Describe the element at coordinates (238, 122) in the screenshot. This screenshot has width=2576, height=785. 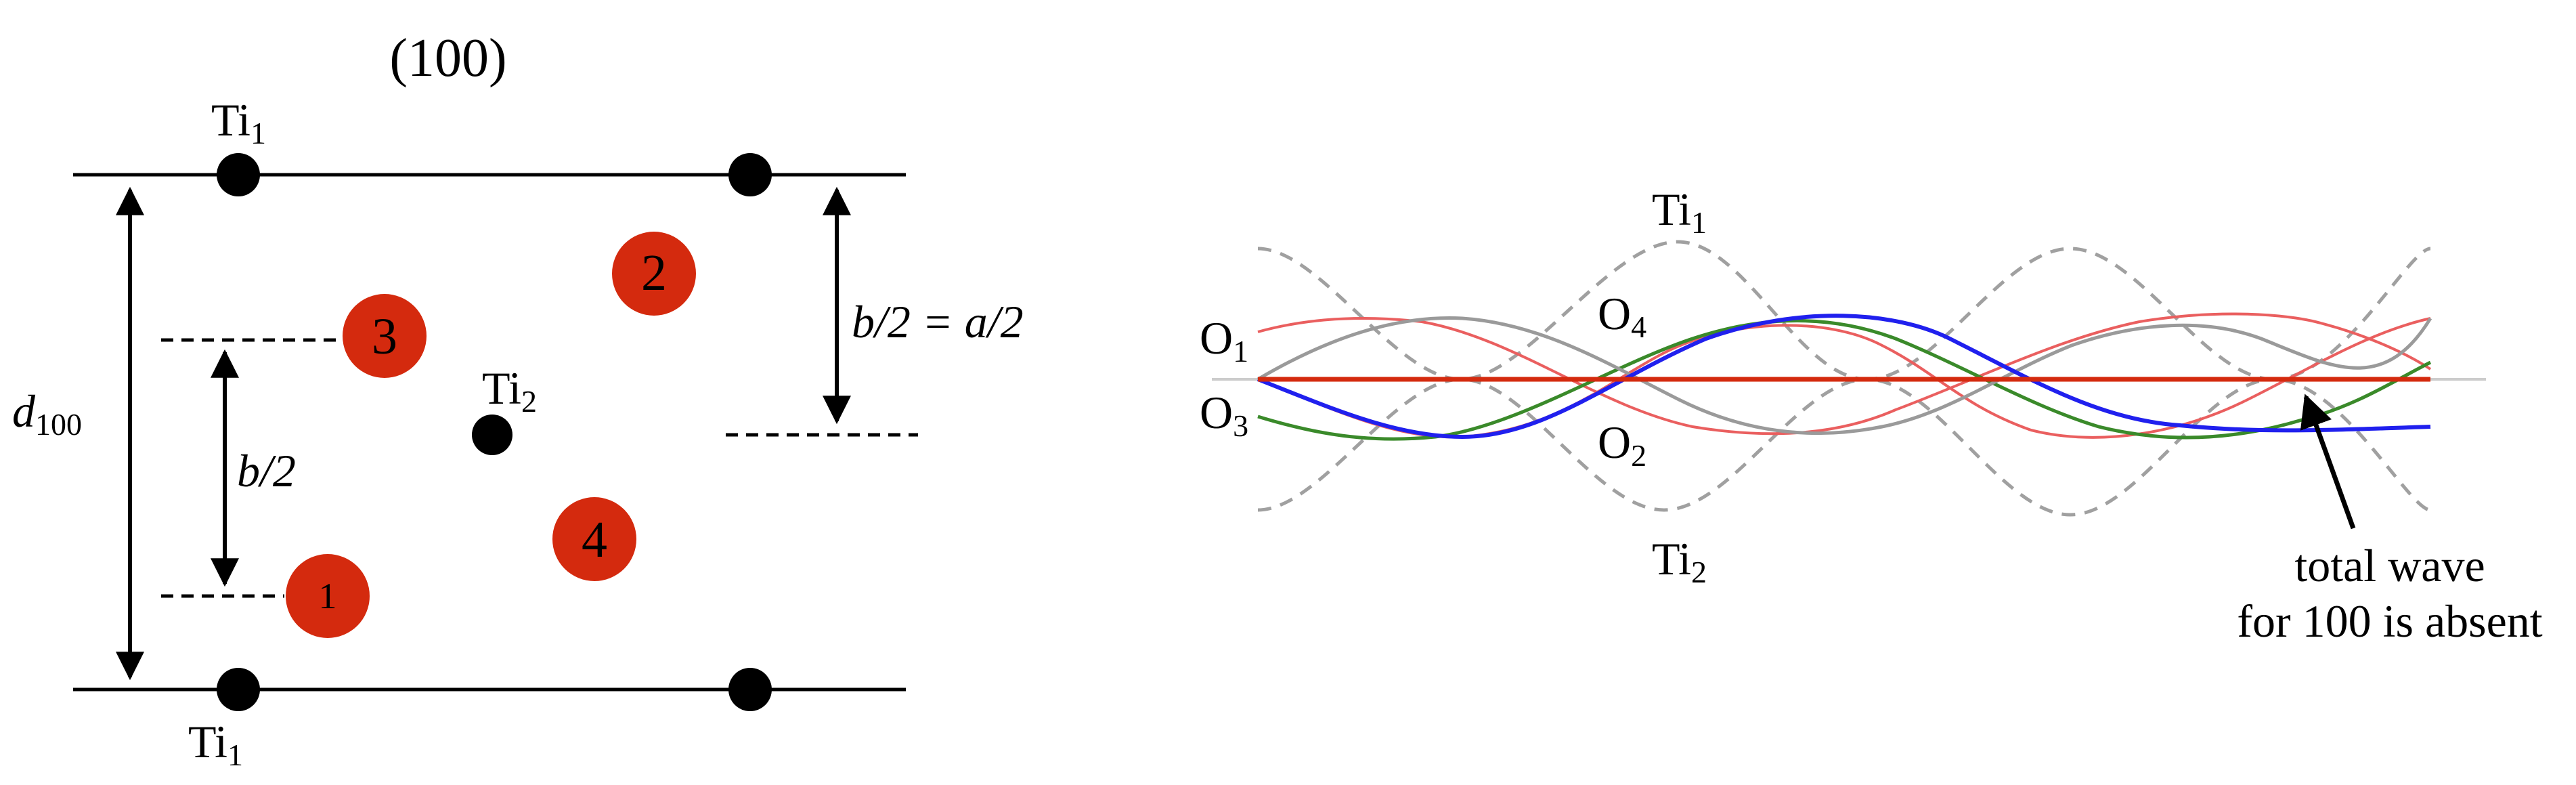
I see `ti1-top-label: Ti1` at that location.